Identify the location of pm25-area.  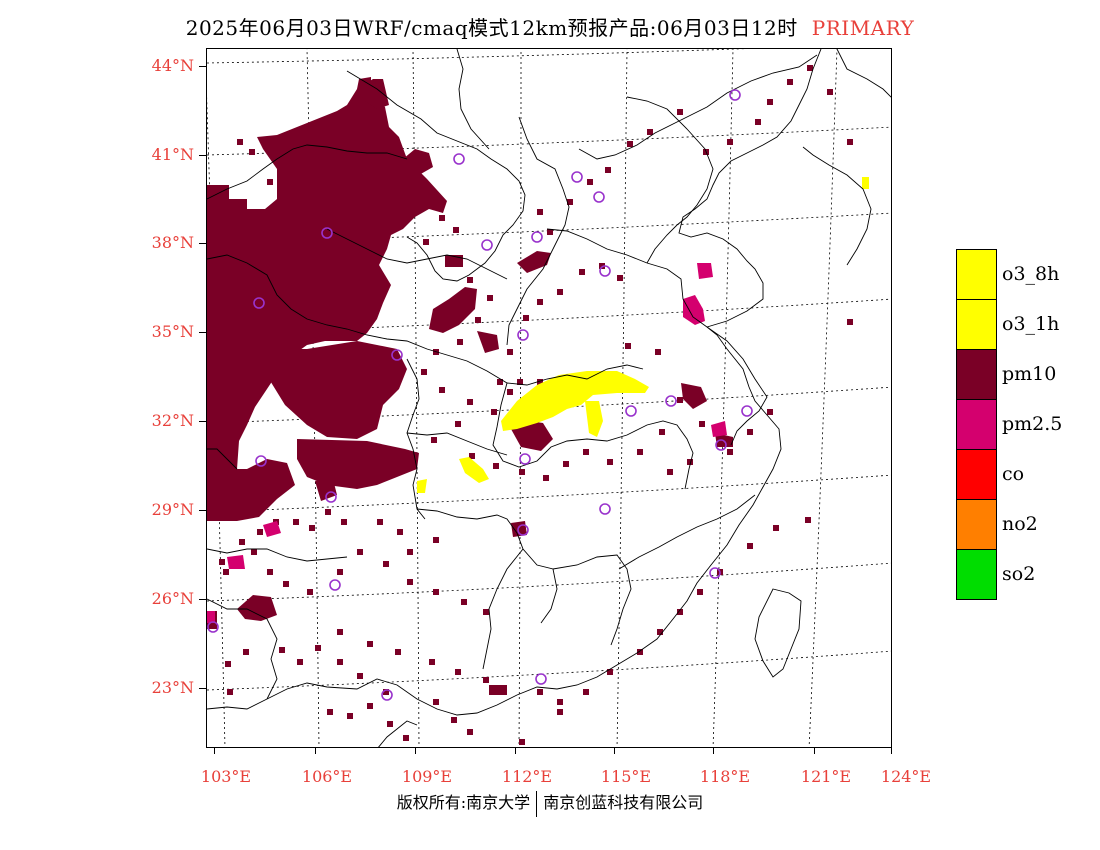
(719, 429).